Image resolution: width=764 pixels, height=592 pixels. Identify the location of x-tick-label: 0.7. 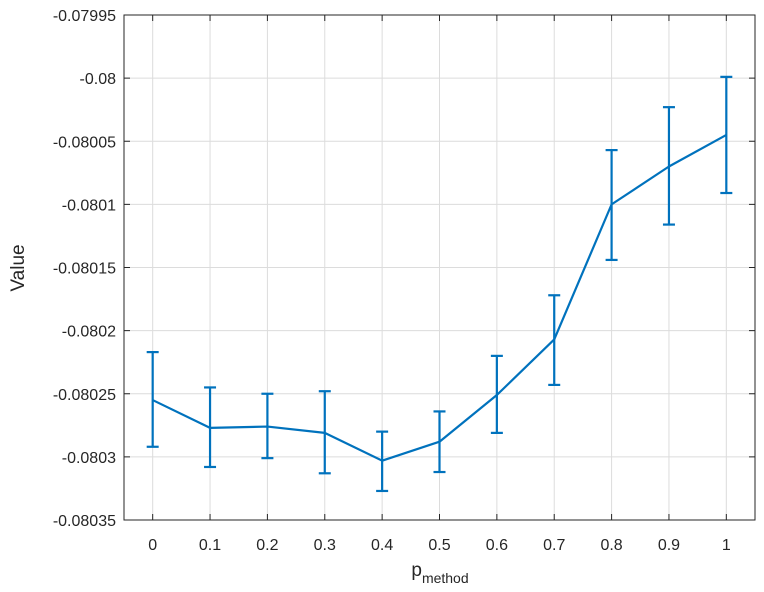
(554, 545).